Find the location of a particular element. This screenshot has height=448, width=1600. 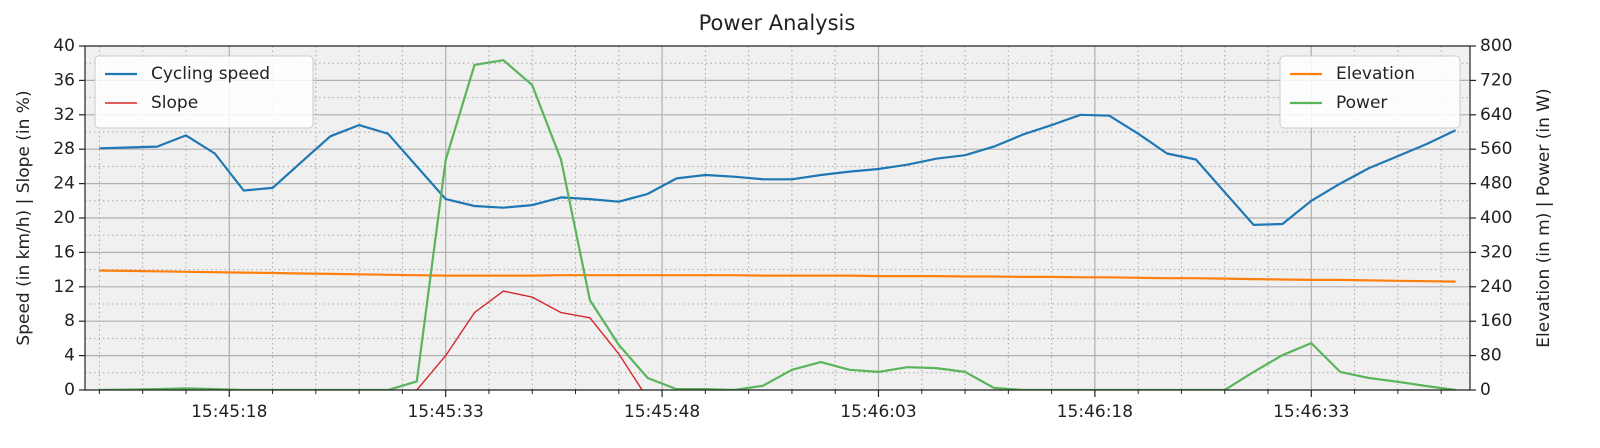

y2-tick-label: 320 is located at coordinates (1496, 252).